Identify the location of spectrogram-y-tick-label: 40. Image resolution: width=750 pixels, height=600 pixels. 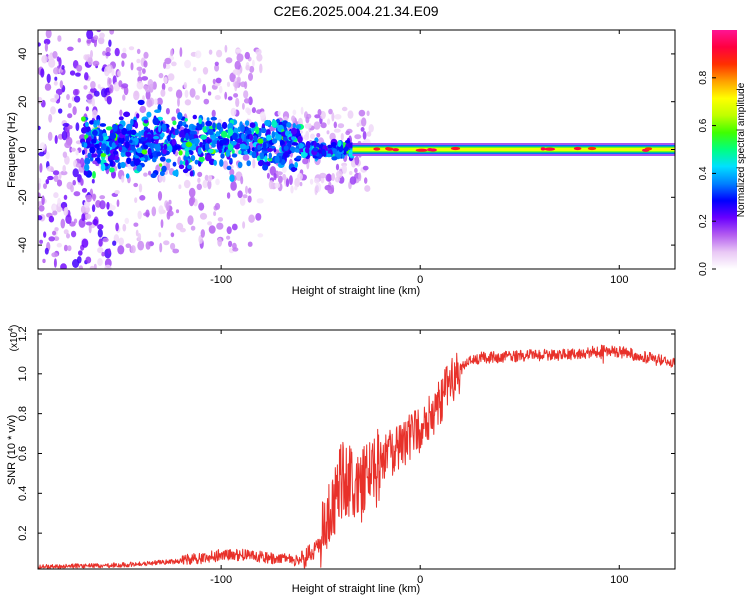
(23, 54).